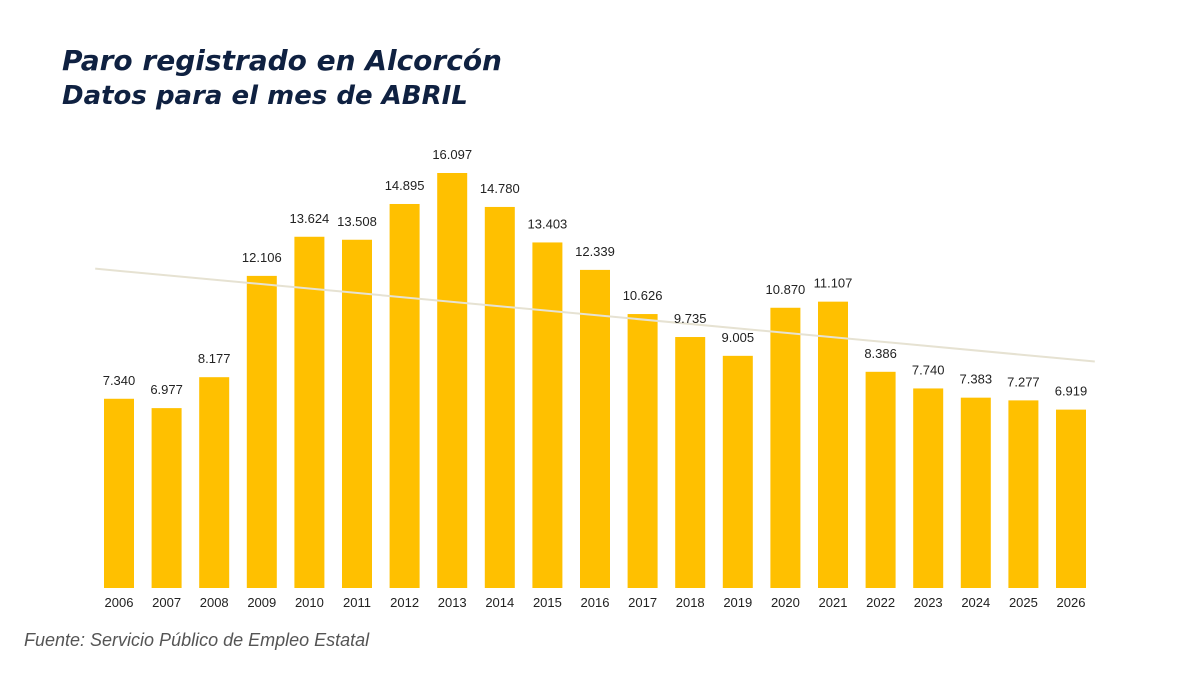 The height and width of the screenshot is (675, 1200). I want to click on bar-2007, so click(166, 498).